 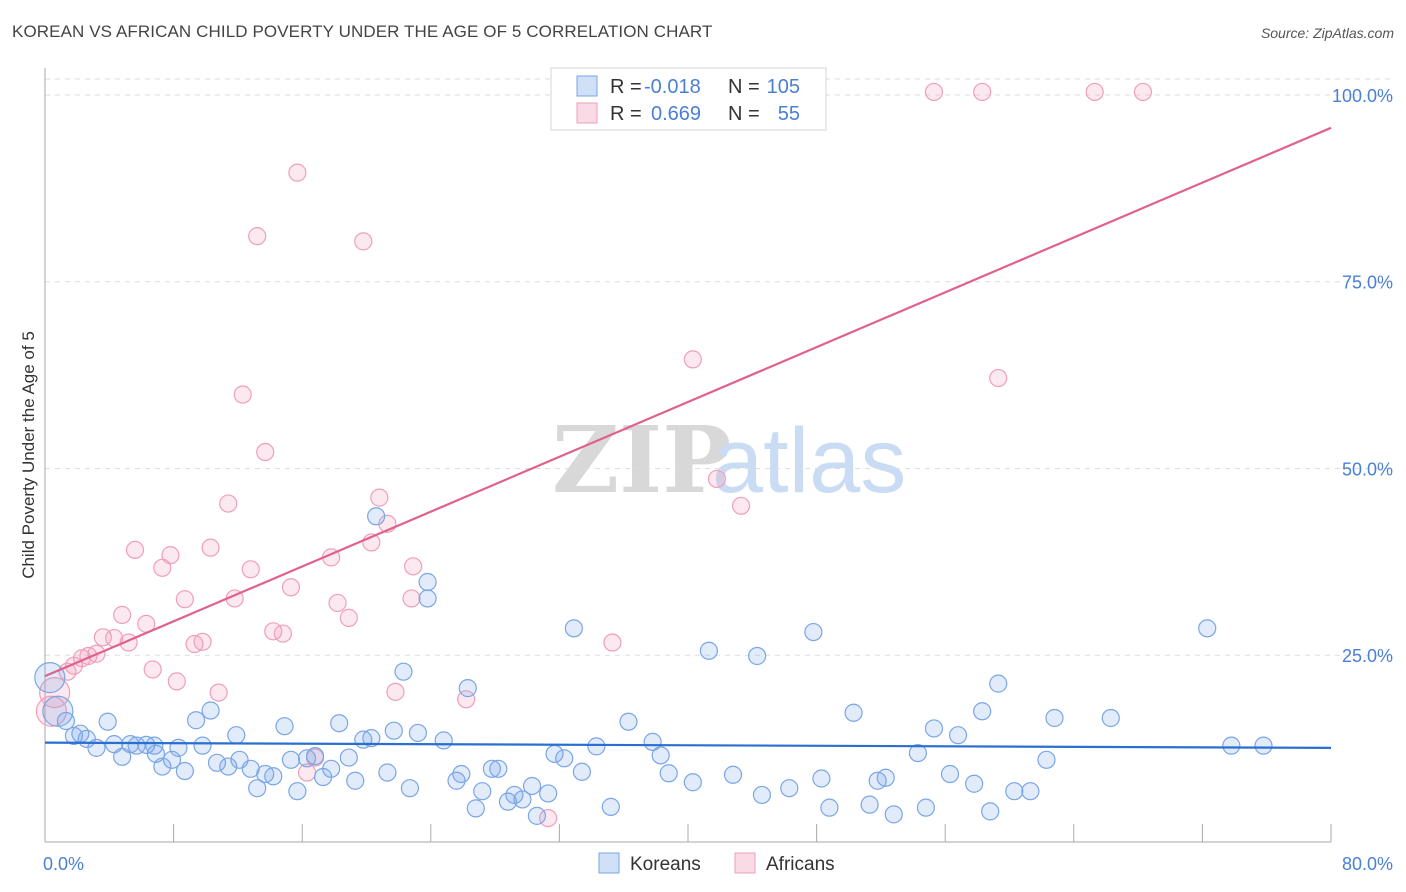 What do you see at coordinates (626, 114) in the screenshot?
I see `legend-r-label-2: R =` at bounding box center [626, 114].